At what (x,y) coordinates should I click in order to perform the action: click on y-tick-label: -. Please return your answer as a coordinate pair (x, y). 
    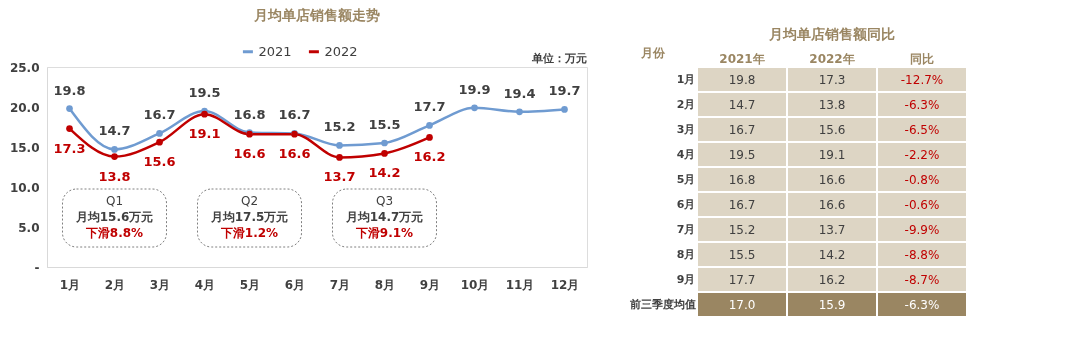
    Looking at the image, I should click on (37, 267).